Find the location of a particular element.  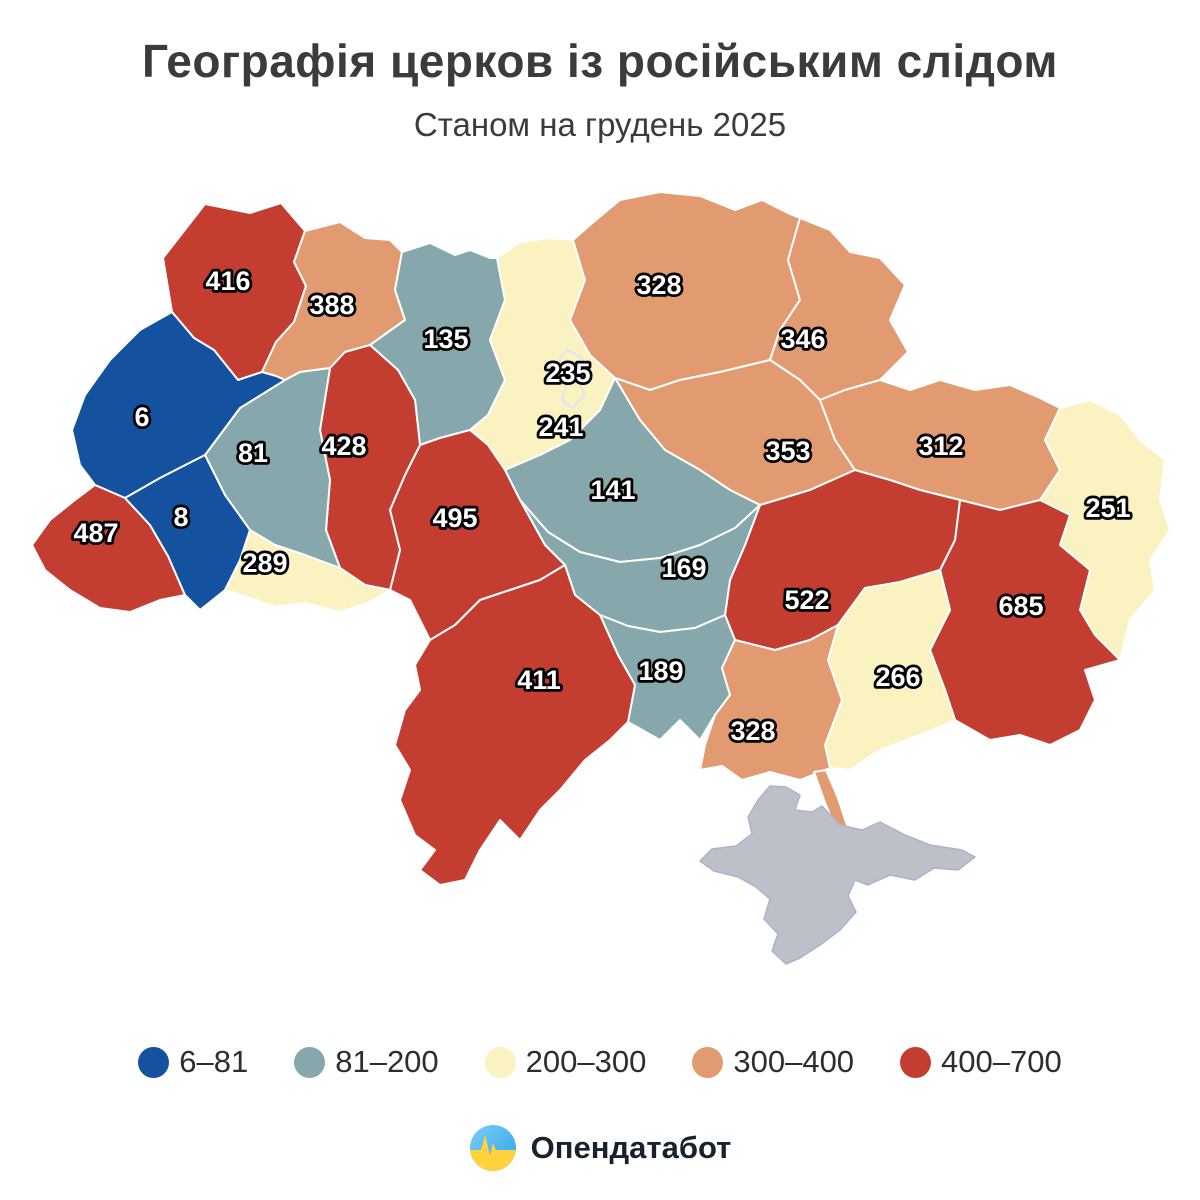

region-kherson is located at coordinates (771, 702).